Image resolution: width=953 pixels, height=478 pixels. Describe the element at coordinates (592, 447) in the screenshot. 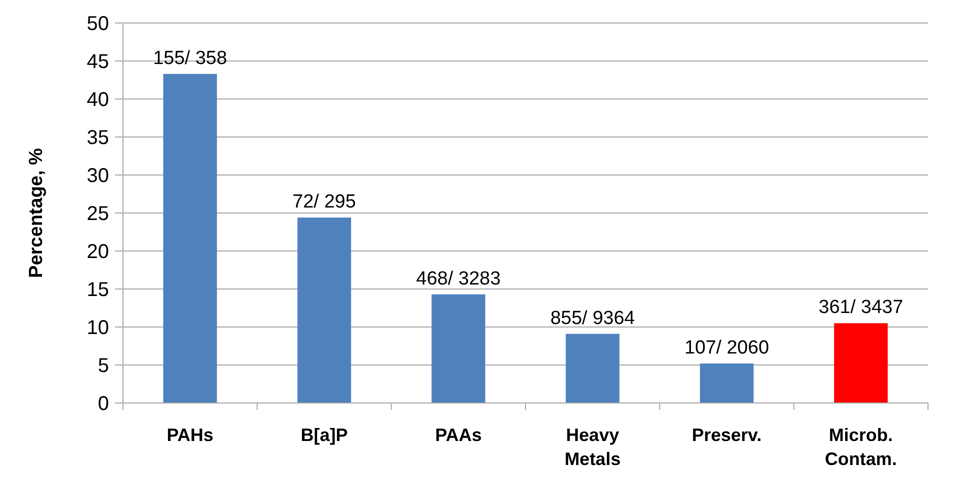

I see `x-tick-label: Heavy Metals` at that location.